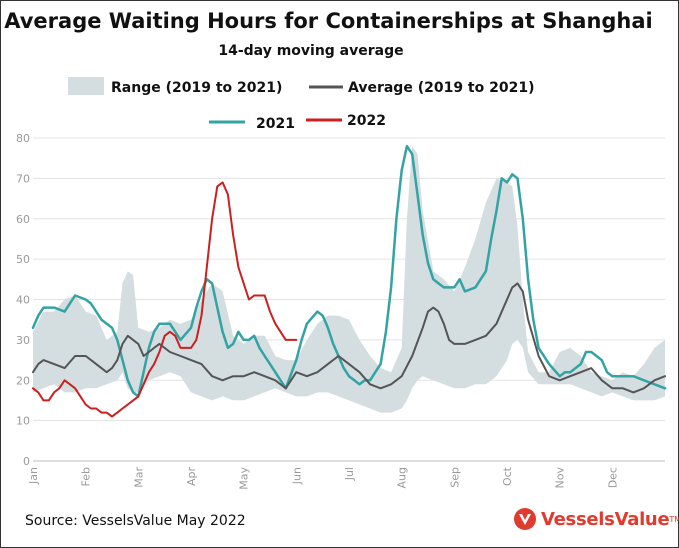 Image resolution: width=679 pixels, height=548 pixels. I want to click on x-tick-label: Nov, so click(560, 478).